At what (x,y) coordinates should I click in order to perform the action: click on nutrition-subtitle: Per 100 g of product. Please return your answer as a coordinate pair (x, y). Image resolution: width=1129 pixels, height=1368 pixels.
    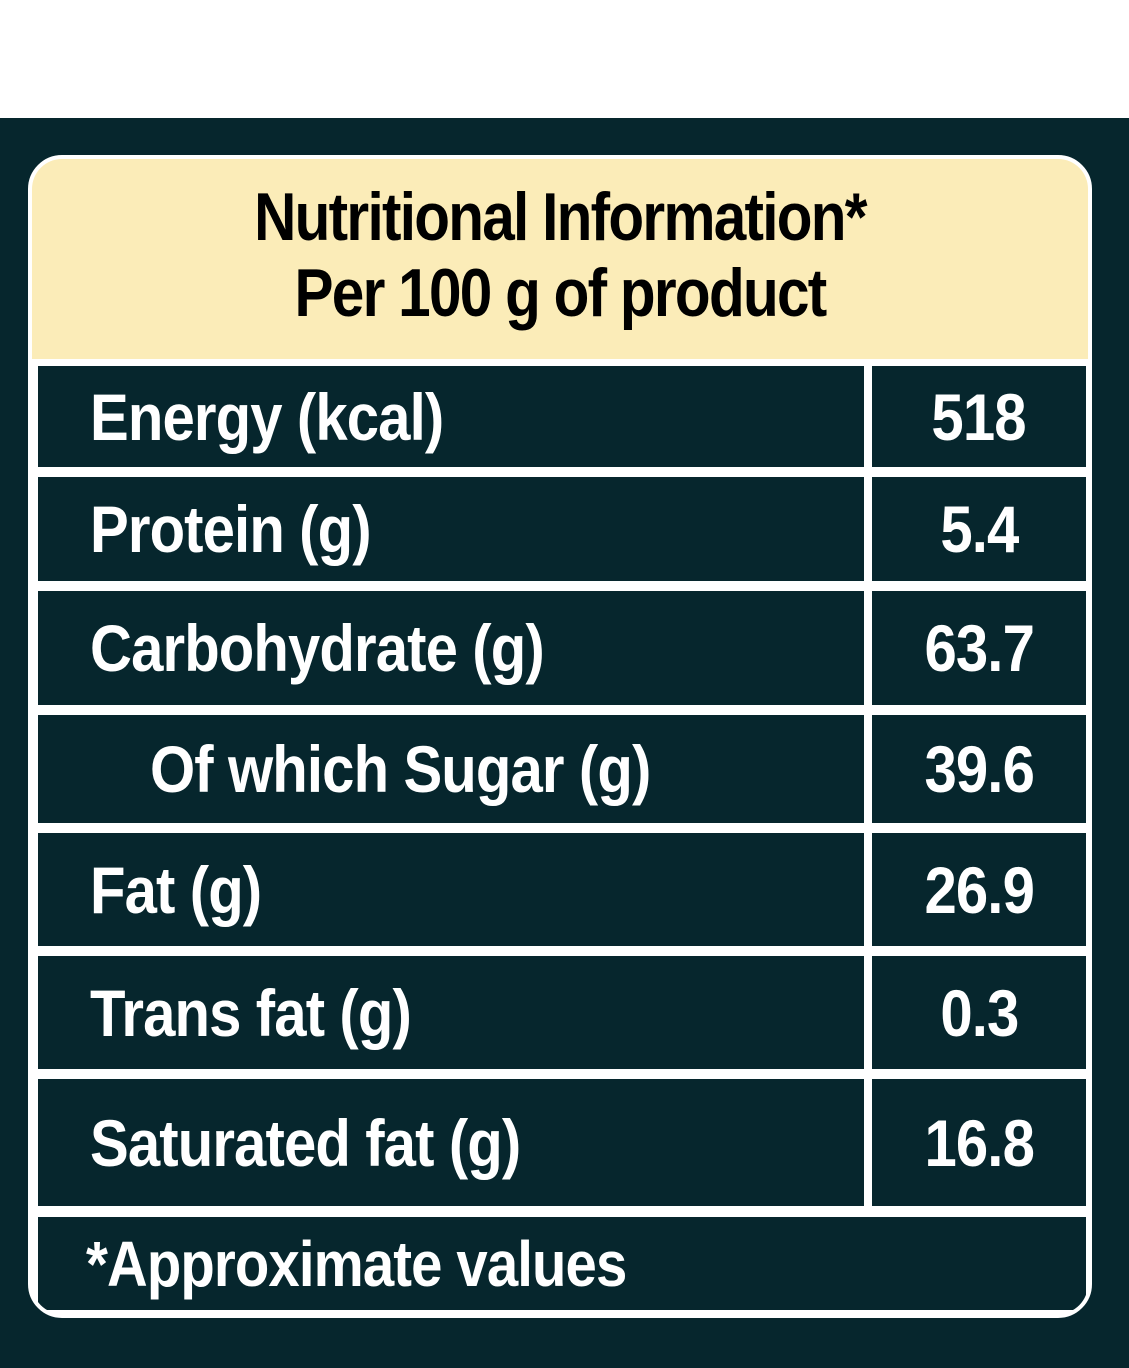
    Looking at the image, I should click on (560, 293).